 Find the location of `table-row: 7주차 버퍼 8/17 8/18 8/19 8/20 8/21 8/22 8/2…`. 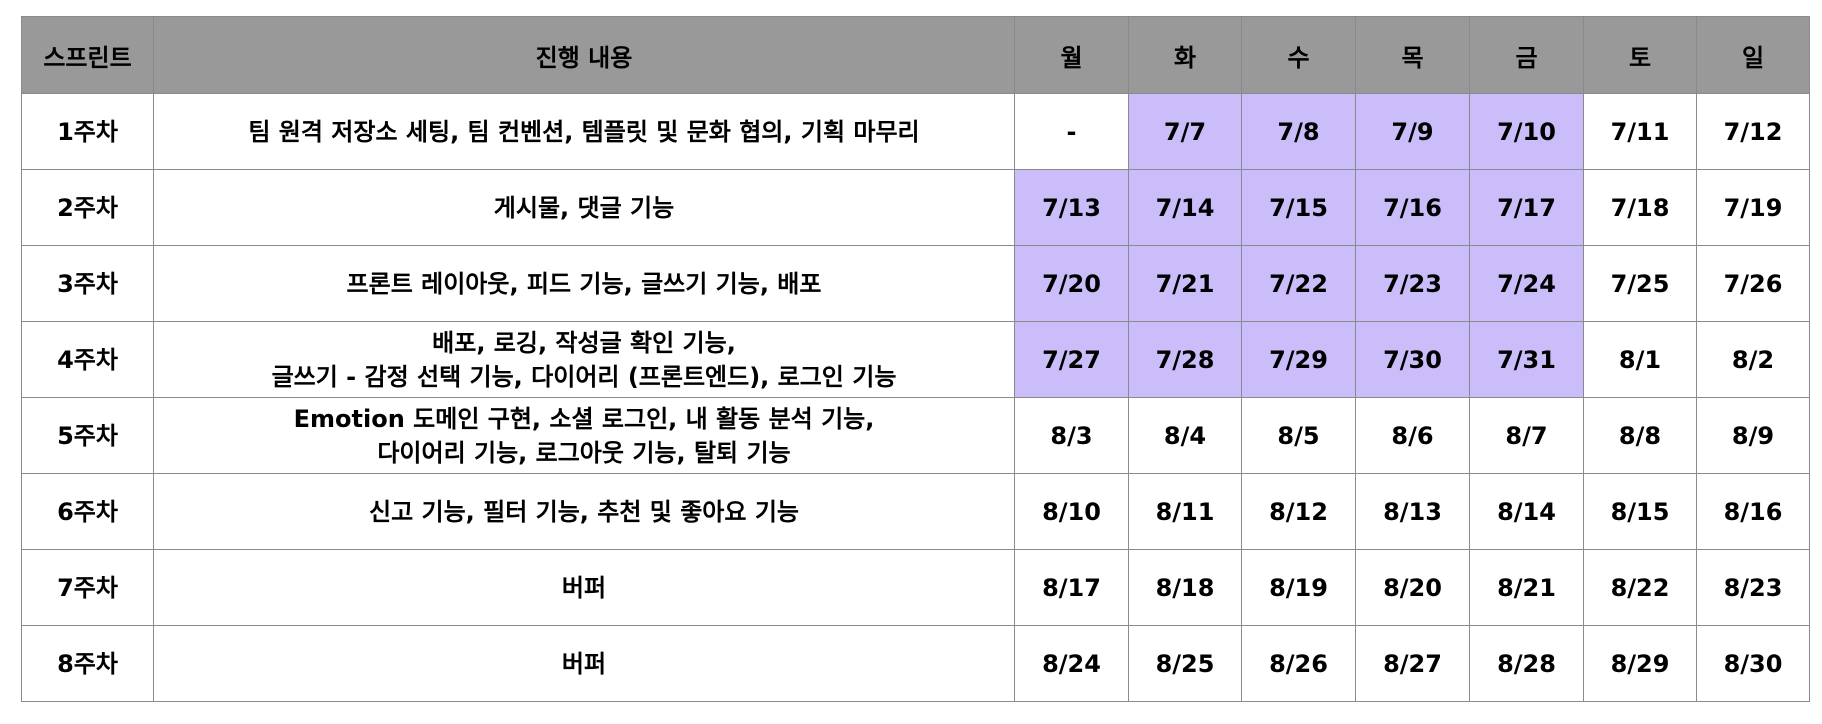

table-row: 7주차 버퍼 8/17 8/18 8/19 8/20 8/21 8/22 8/2… is located at coordinates (915, 587).